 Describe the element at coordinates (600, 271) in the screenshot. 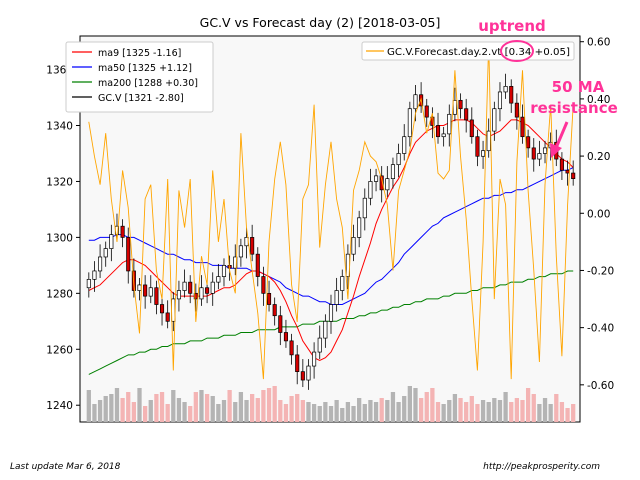

I see `right-tick-label: -0.20` at that location.